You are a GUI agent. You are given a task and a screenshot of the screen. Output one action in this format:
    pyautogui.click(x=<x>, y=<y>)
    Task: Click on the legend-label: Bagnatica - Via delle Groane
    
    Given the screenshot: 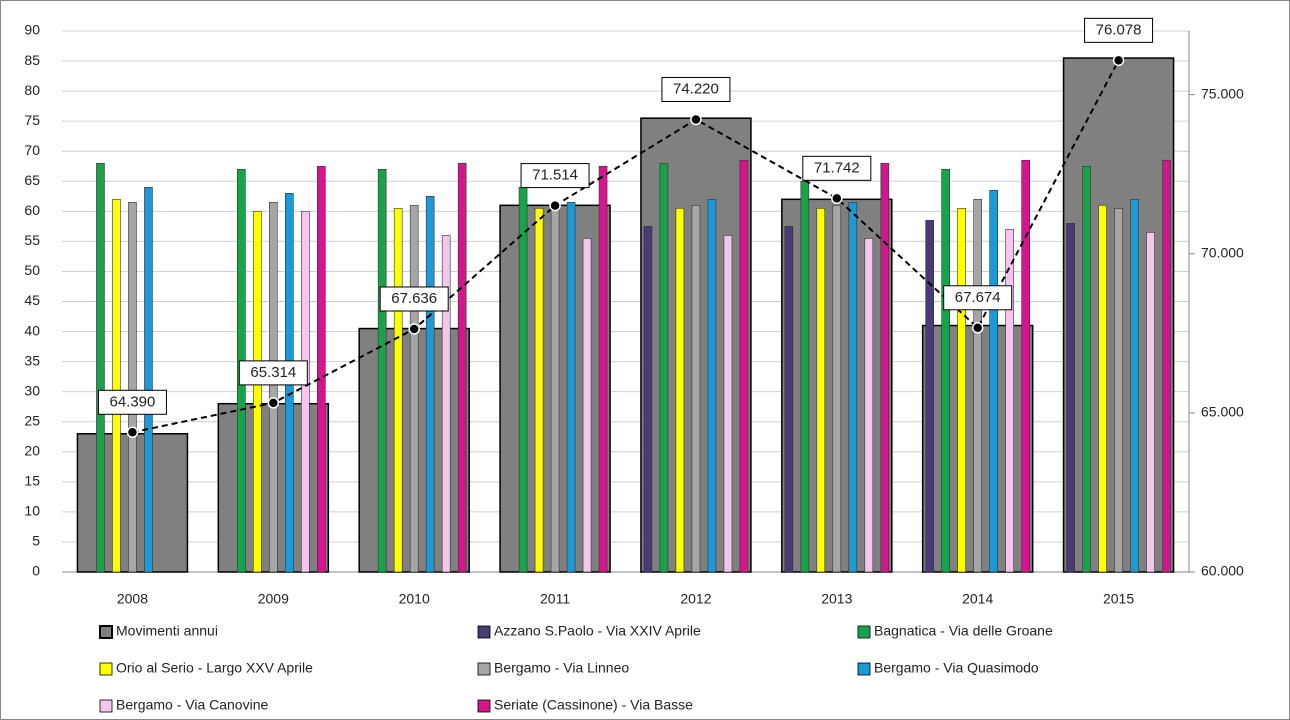 What is the action you would take?
    pyautogui.click(x=963, y=631)
    